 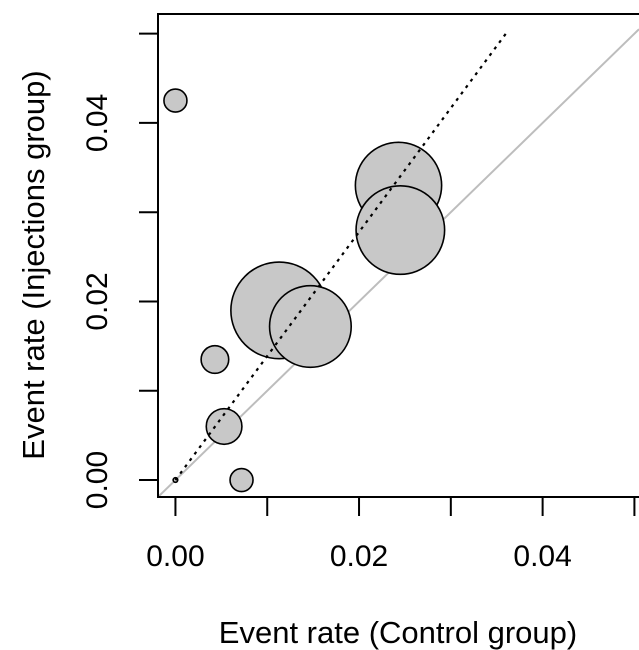 I want to click on x-tick-label-5: 0.04, so click(x=542, y=556).